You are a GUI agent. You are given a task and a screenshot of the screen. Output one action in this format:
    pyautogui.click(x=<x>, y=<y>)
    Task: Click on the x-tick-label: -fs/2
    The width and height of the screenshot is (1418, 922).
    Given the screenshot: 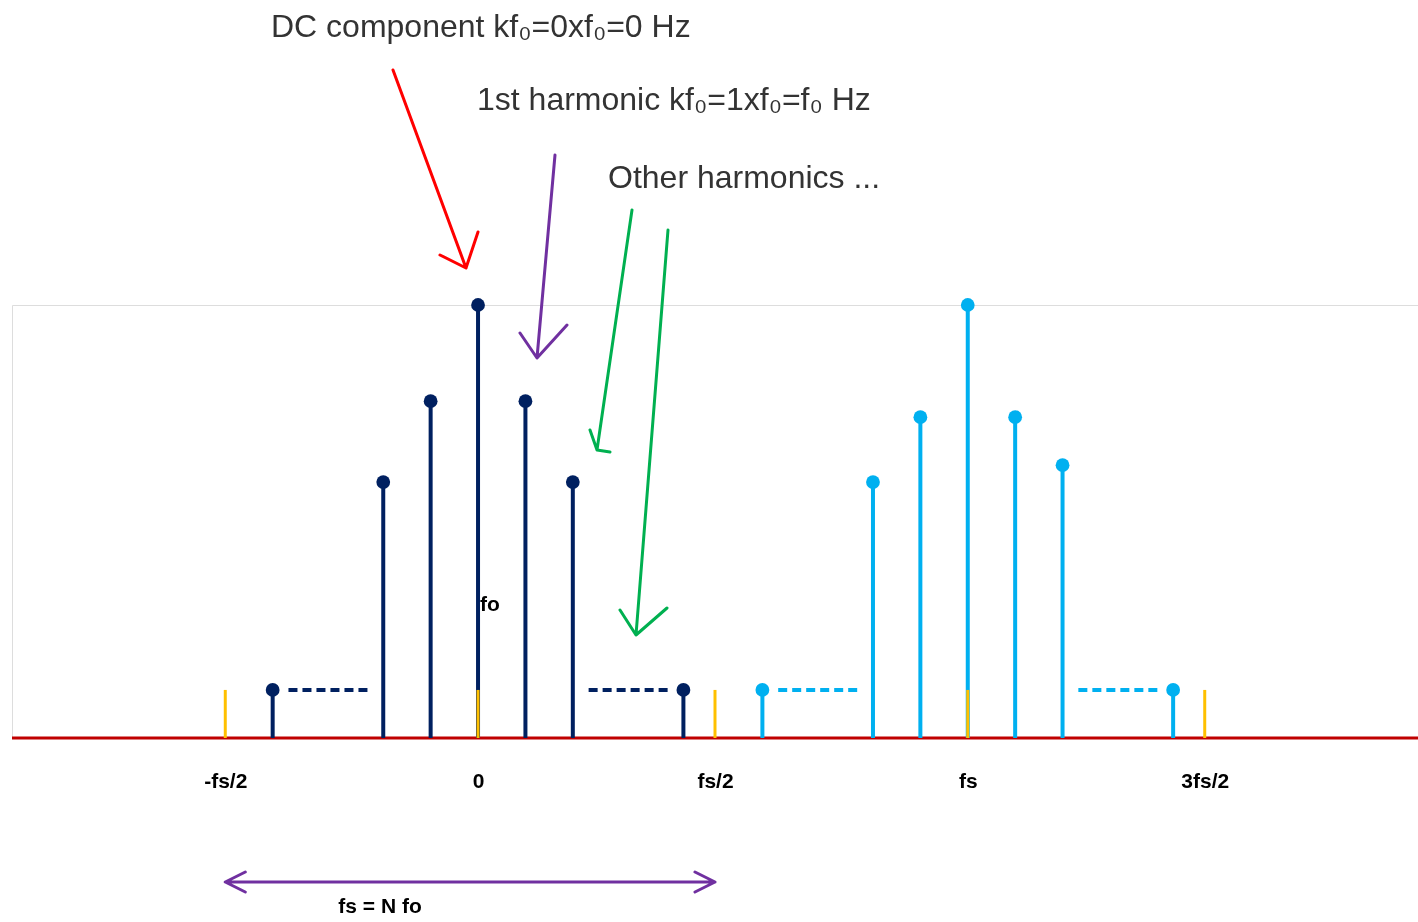 What is the action you would take?
    pyautogui.click(x=226, y=780)
    